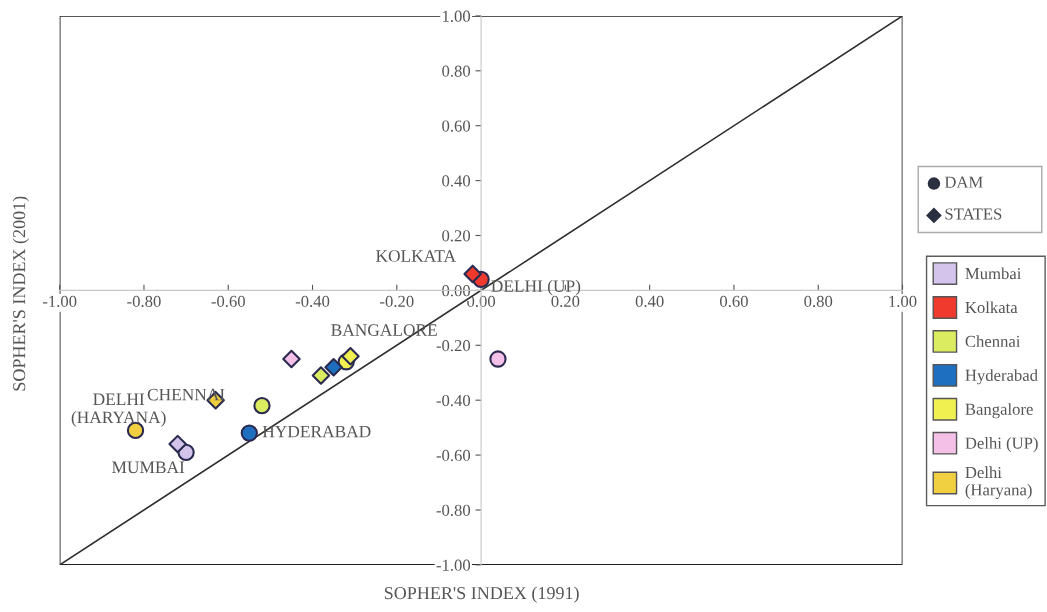 Image resolution: width=1047 pixels, height=612 pixels. What do you see at coordinates (993, 341) in the screenshot?
I see `legend-label: Chennai` at bounding box center [993, 341].